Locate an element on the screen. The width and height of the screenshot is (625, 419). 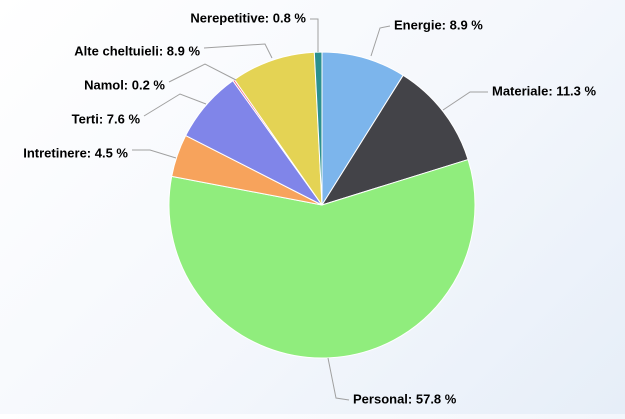
data-label-namol: Namol: 0.2 % is located at coordinates (124, 84).